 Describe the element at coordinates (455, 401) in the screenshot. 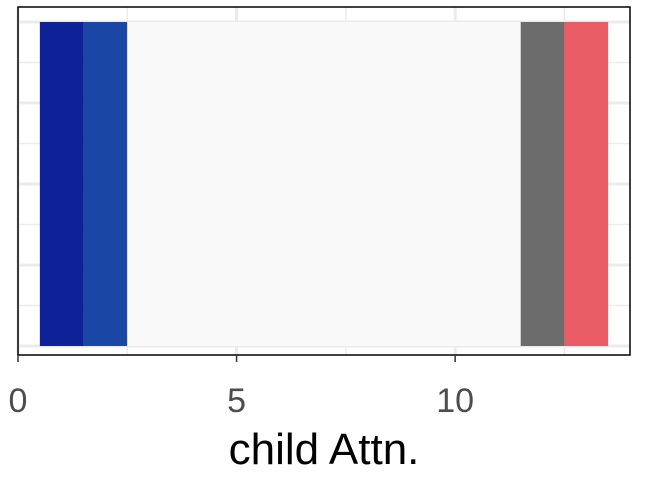

I see `x-tick-label: 10` at that location.